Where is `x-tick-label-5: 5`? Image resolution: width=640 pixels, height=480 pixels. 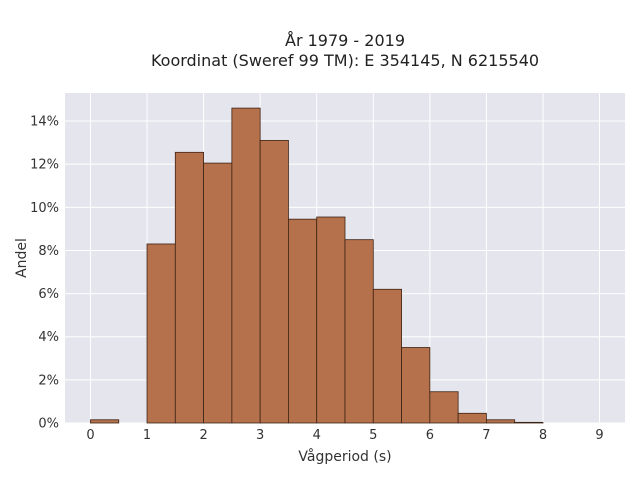
x-tick-label-5: 5 is located at coordinates (373, 435).